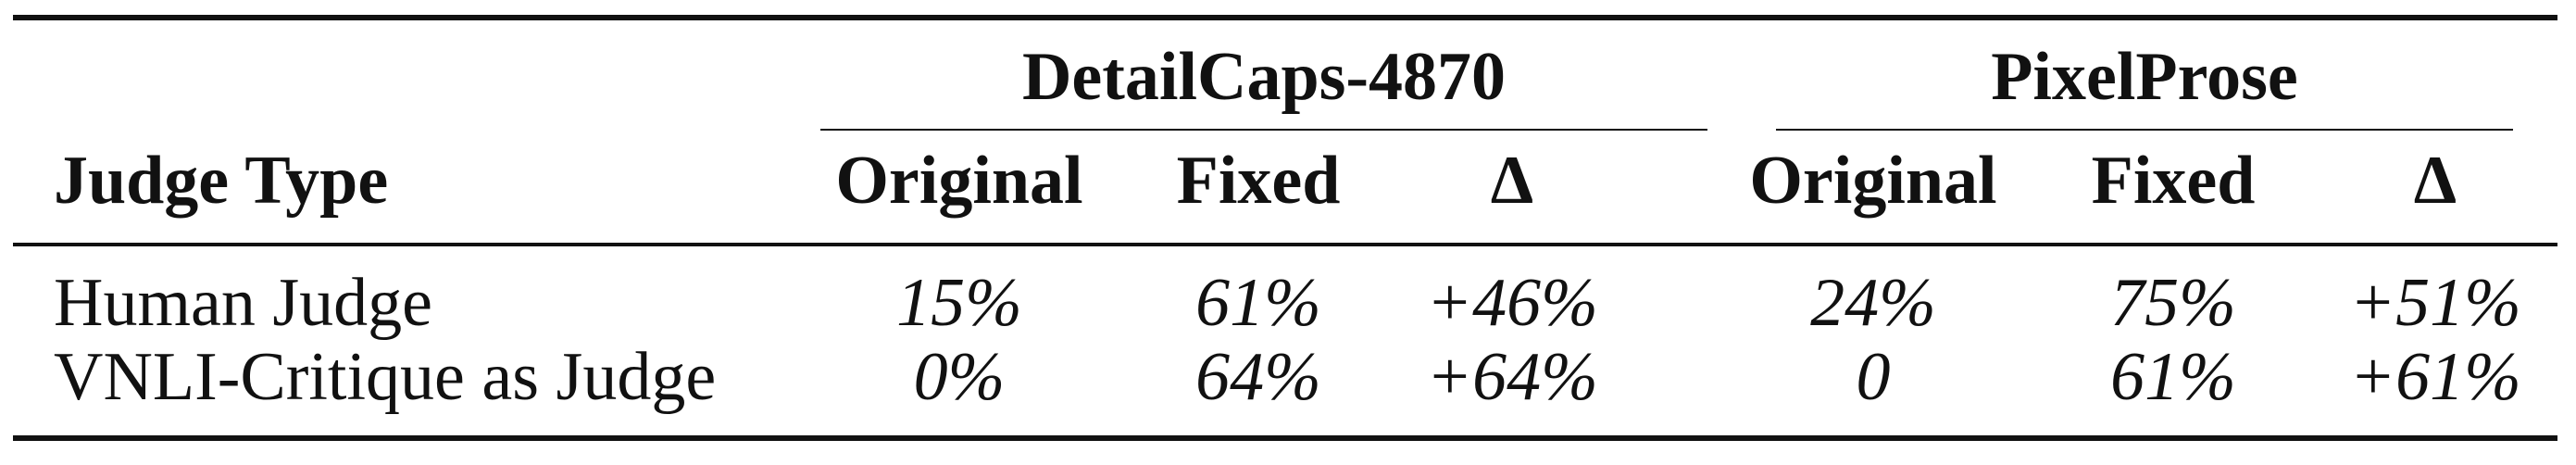  I want to click on table-cell: 15%, so click(959, 303).